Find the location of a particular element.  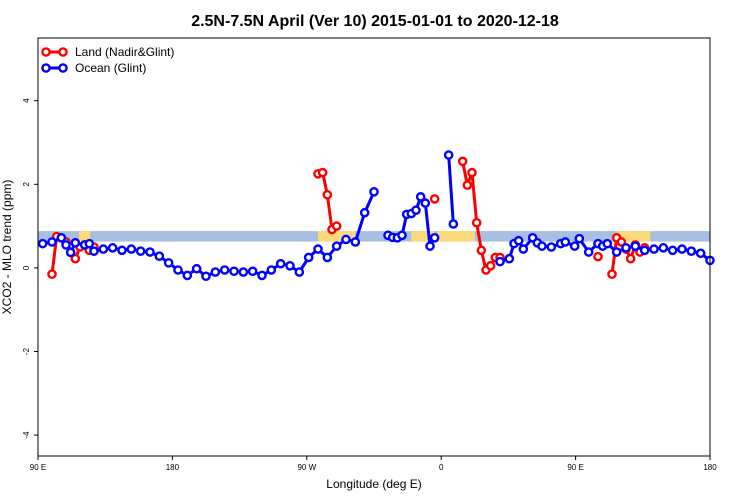

y-axis-label: XCO2 - MLO trend (ppm) is located at coordinates (7, 247).